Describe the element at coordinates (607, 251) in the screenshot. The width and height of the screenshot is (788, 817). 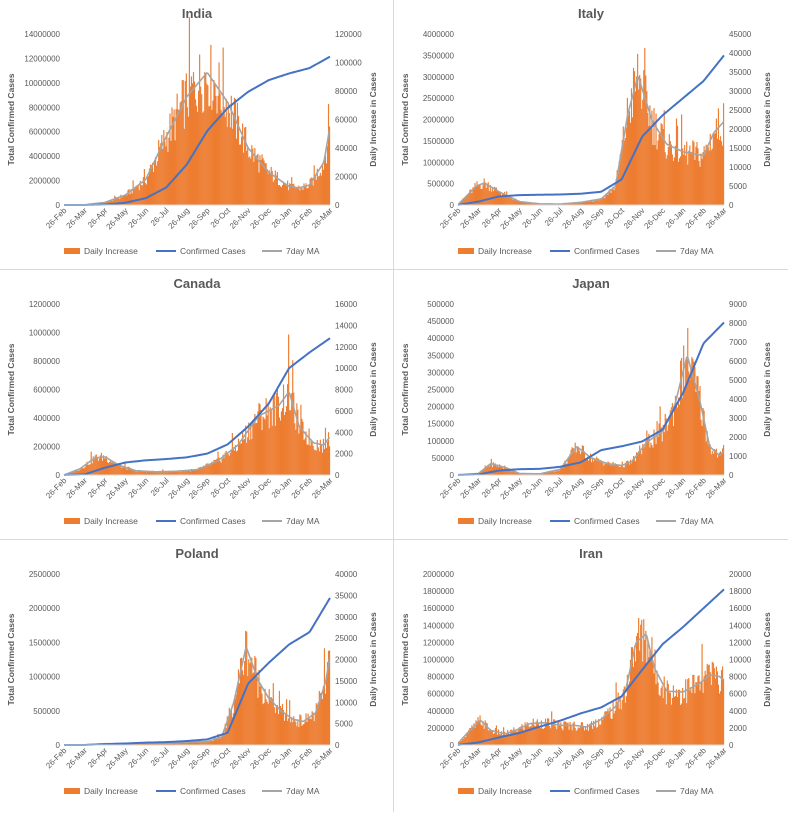
I see `legend-label-confirmed: Confirmed Cases` at that location.